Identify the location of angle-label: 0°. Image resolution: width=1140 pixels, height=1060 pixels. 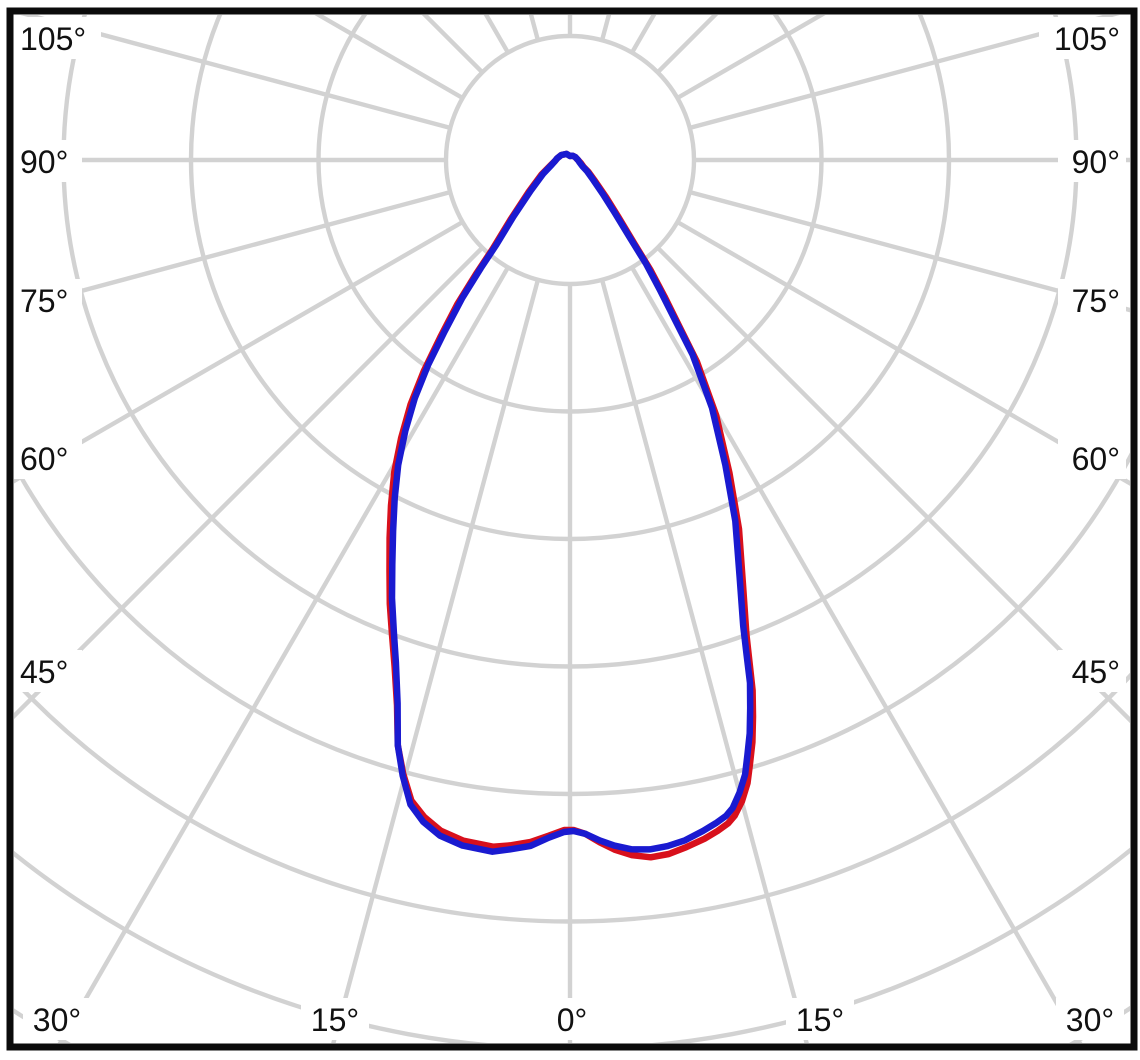
(572, 1020).